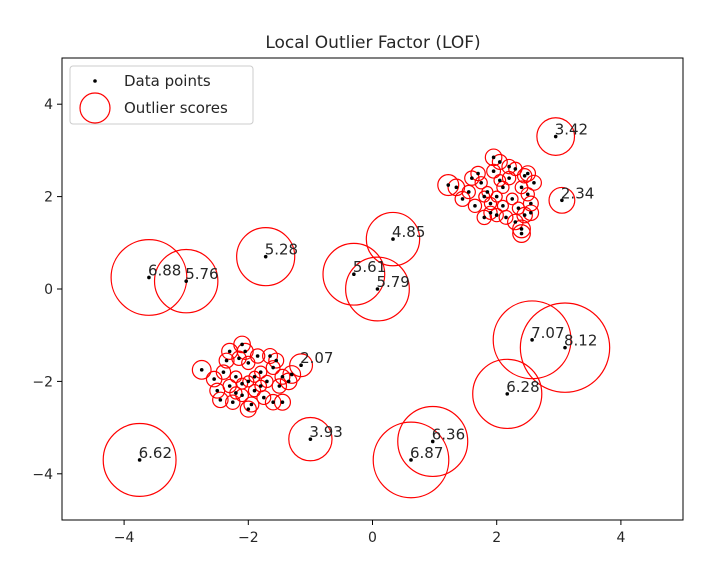  I want to click on x-tick-label: 4, so click(620, 538).